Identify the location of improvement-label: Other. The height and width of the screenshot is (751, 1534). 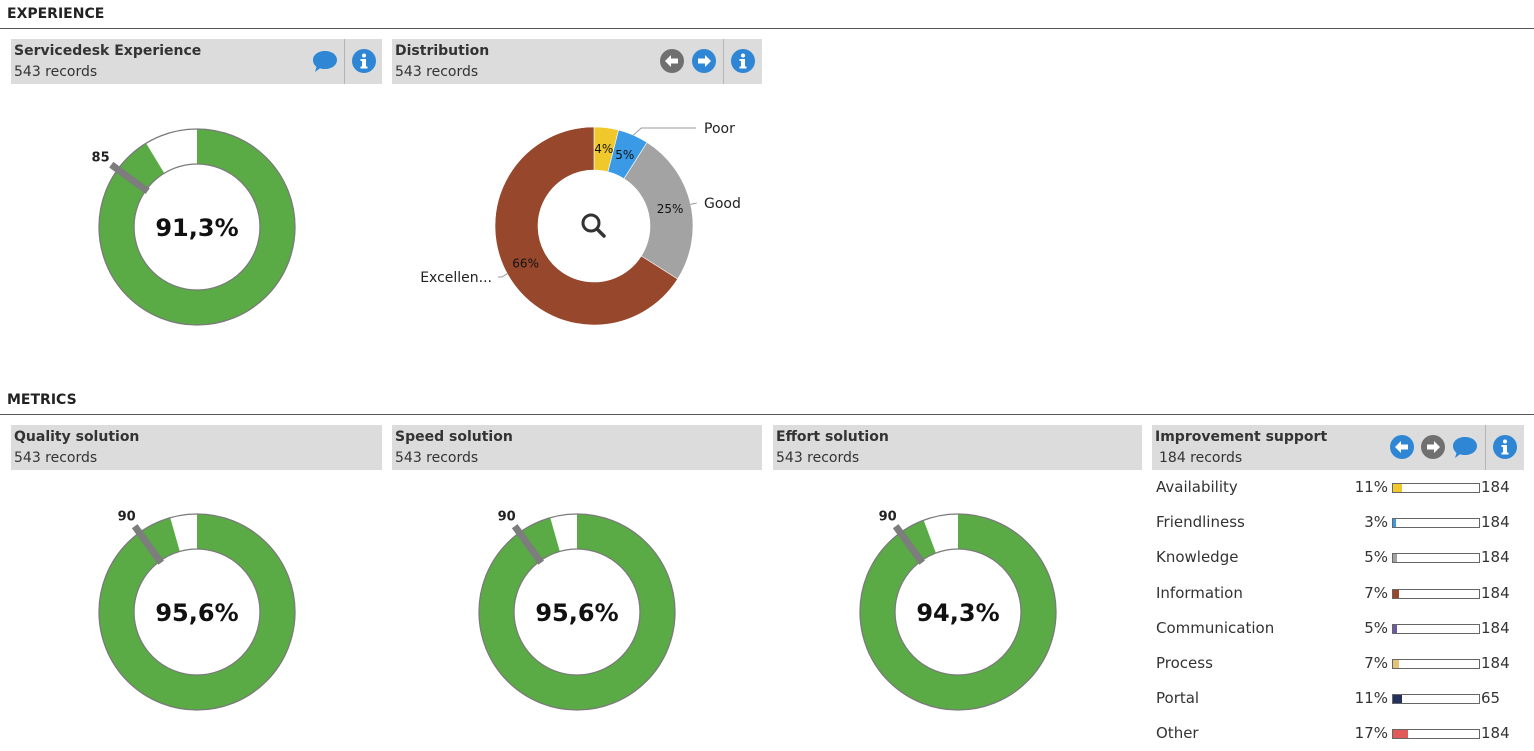
(1177, 733).